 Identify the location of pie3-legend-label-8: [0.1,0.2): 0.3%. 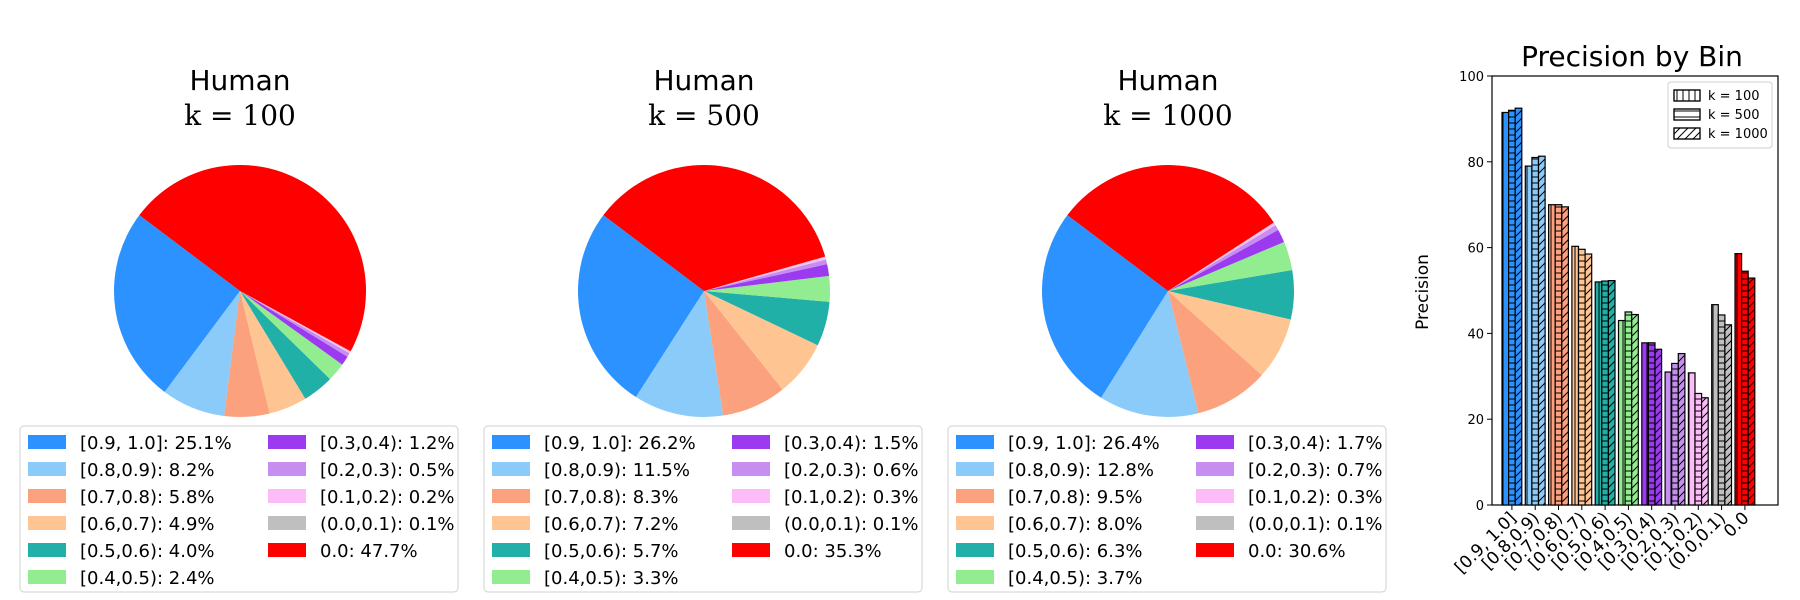
(1315, 497).